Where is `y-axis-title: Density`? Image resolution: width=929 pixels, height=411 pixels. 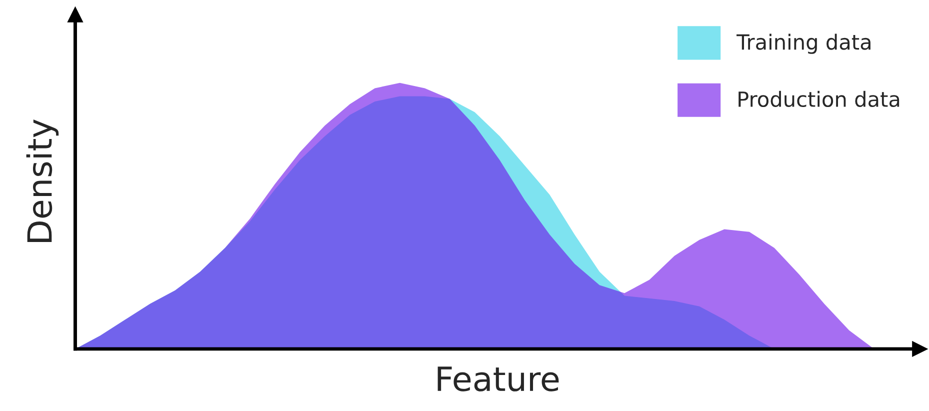 y-axis-title: Density is located at coordinates (42, 180).